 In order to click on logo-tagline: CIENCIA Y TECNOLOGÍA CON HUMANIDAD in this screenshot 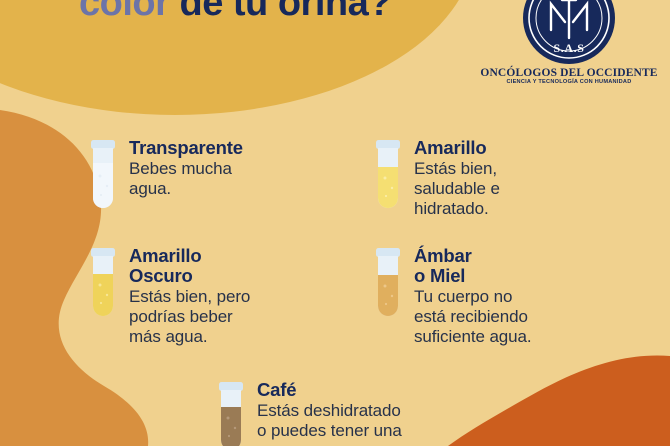, I will do `click(569, 82)`.